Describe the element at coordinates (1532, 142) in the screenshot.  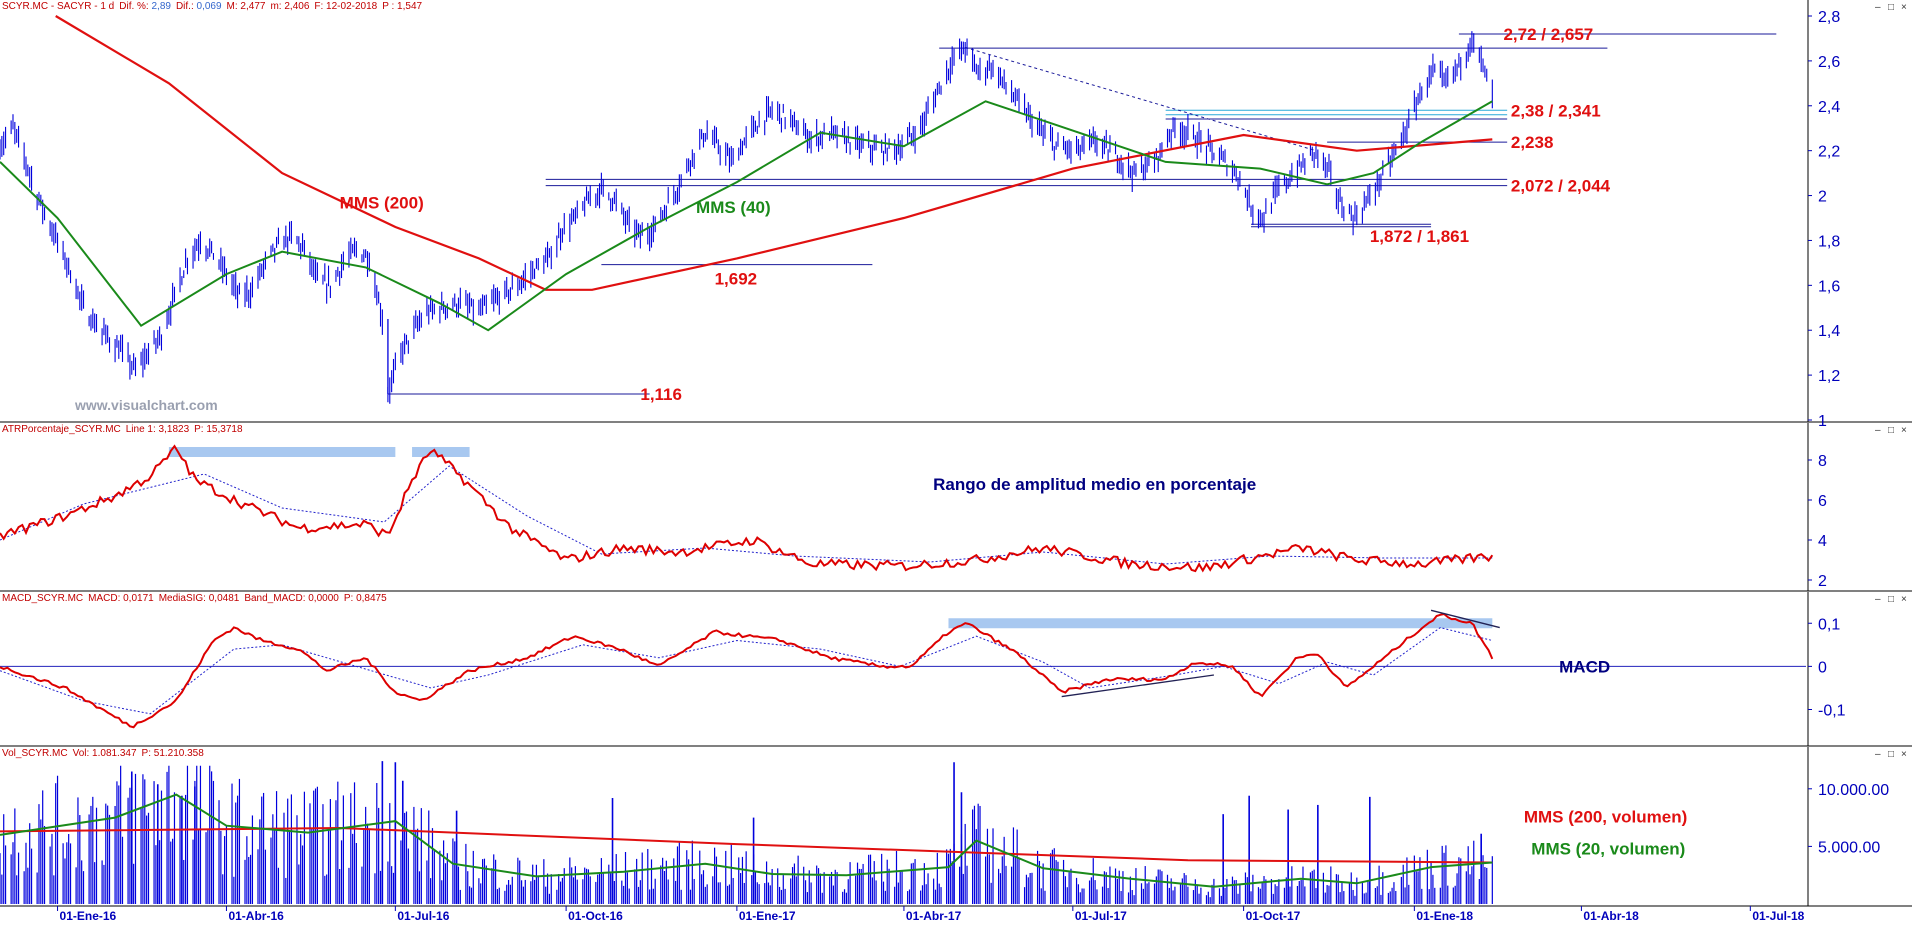
I see `level-label: 2,238` at that location.